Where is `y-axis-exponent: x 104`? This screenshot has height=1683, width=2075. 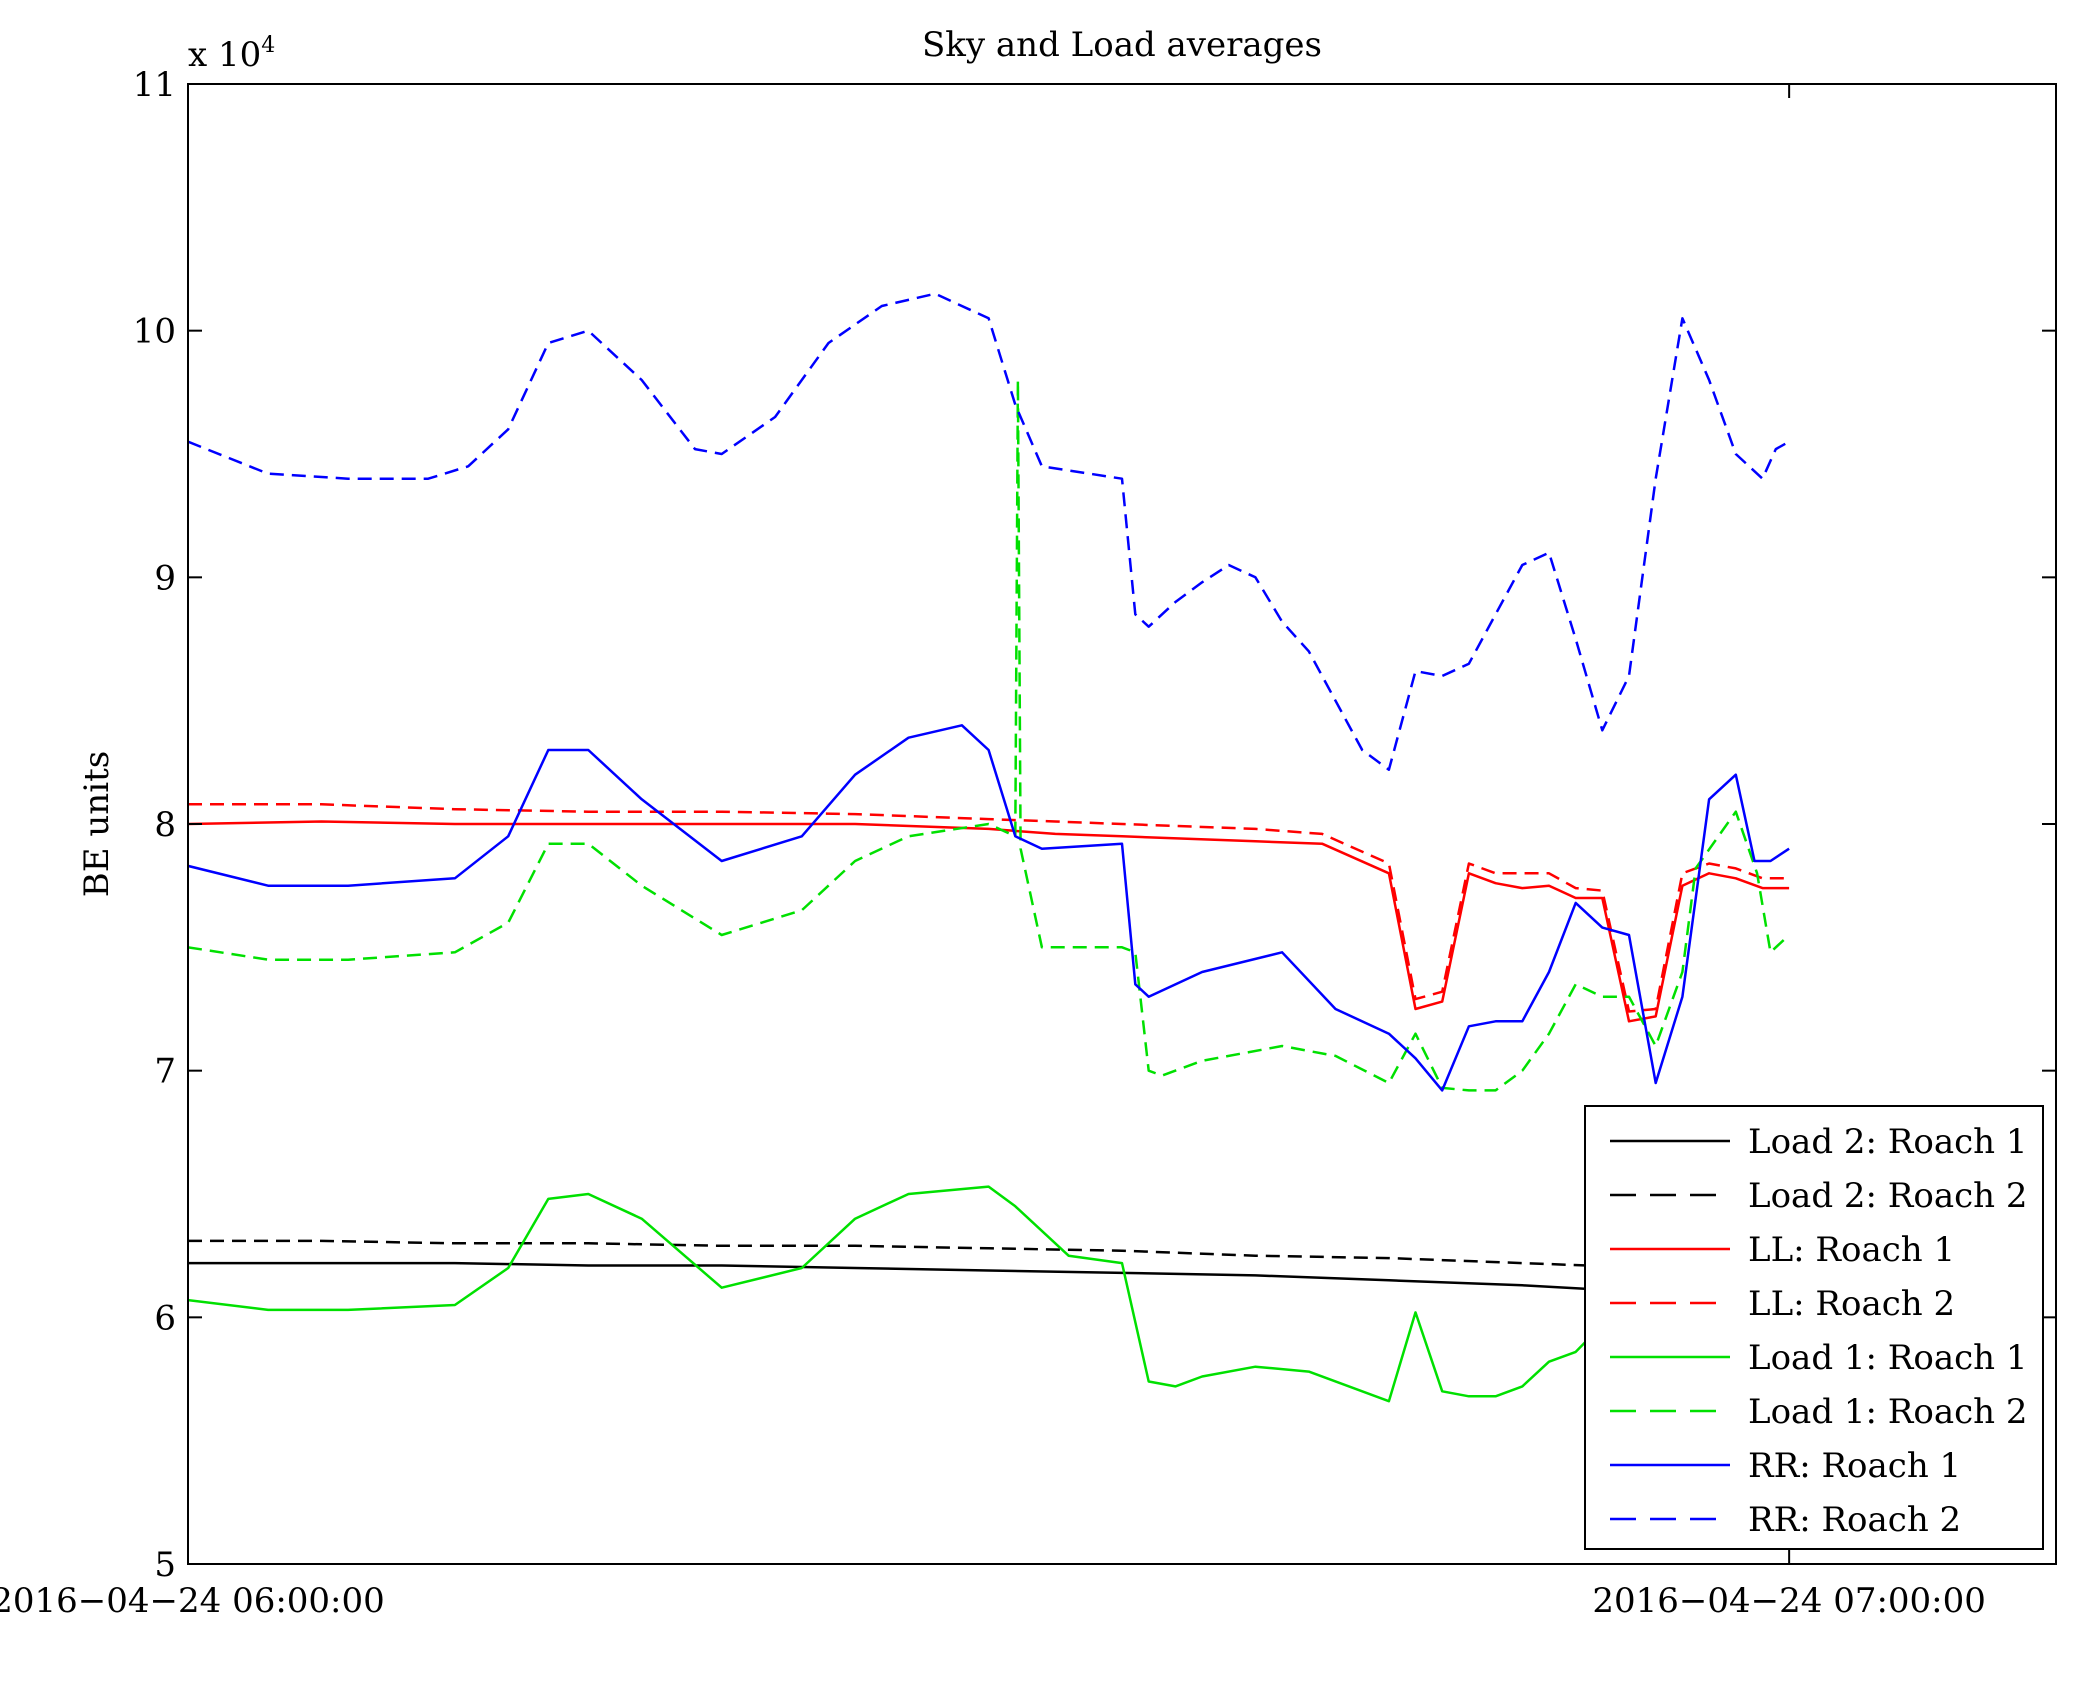 y-axis-exponent: x 104 is located at coordinates (231, 54).